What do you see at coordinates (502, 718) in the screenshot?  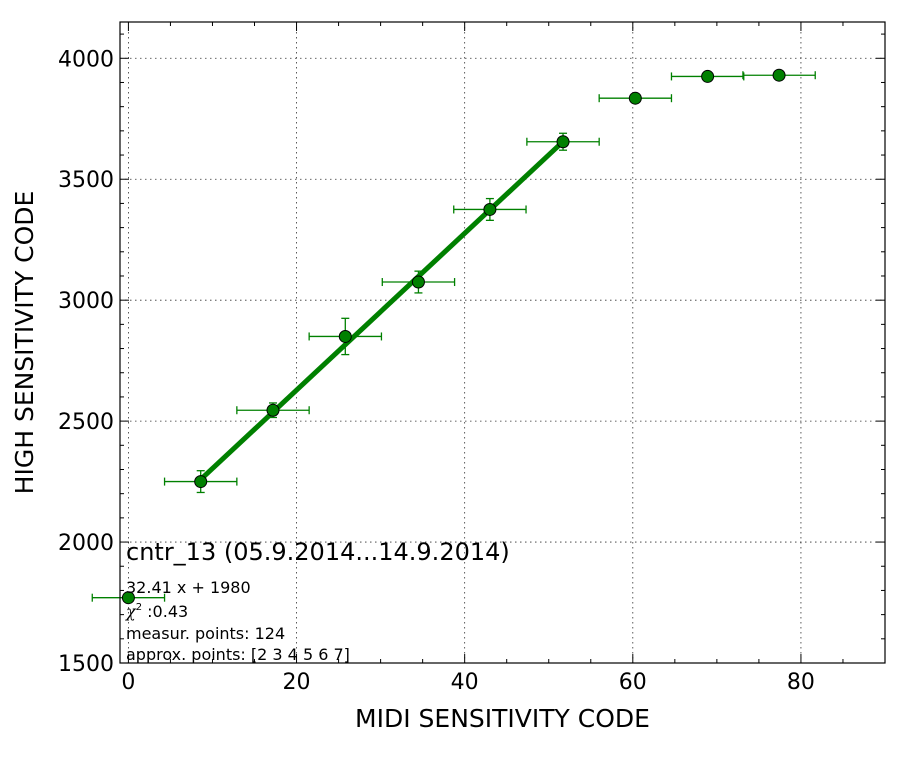 I see `x-axis-title: MIDI SENSITIVITY CODE` at bounding box center [502, 718].